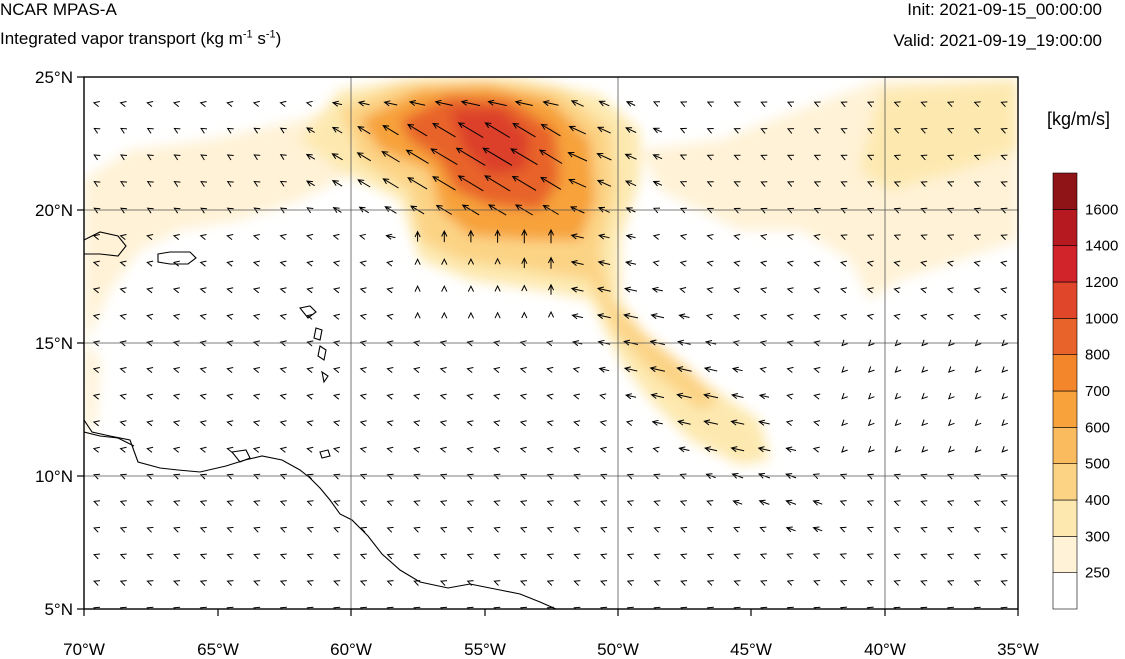 The height and width of the screenshot is (659, 1125). Describe the element at coordinates (58, 609) in the screenshot. I see `lat-label-5n: 5°N` at that location.